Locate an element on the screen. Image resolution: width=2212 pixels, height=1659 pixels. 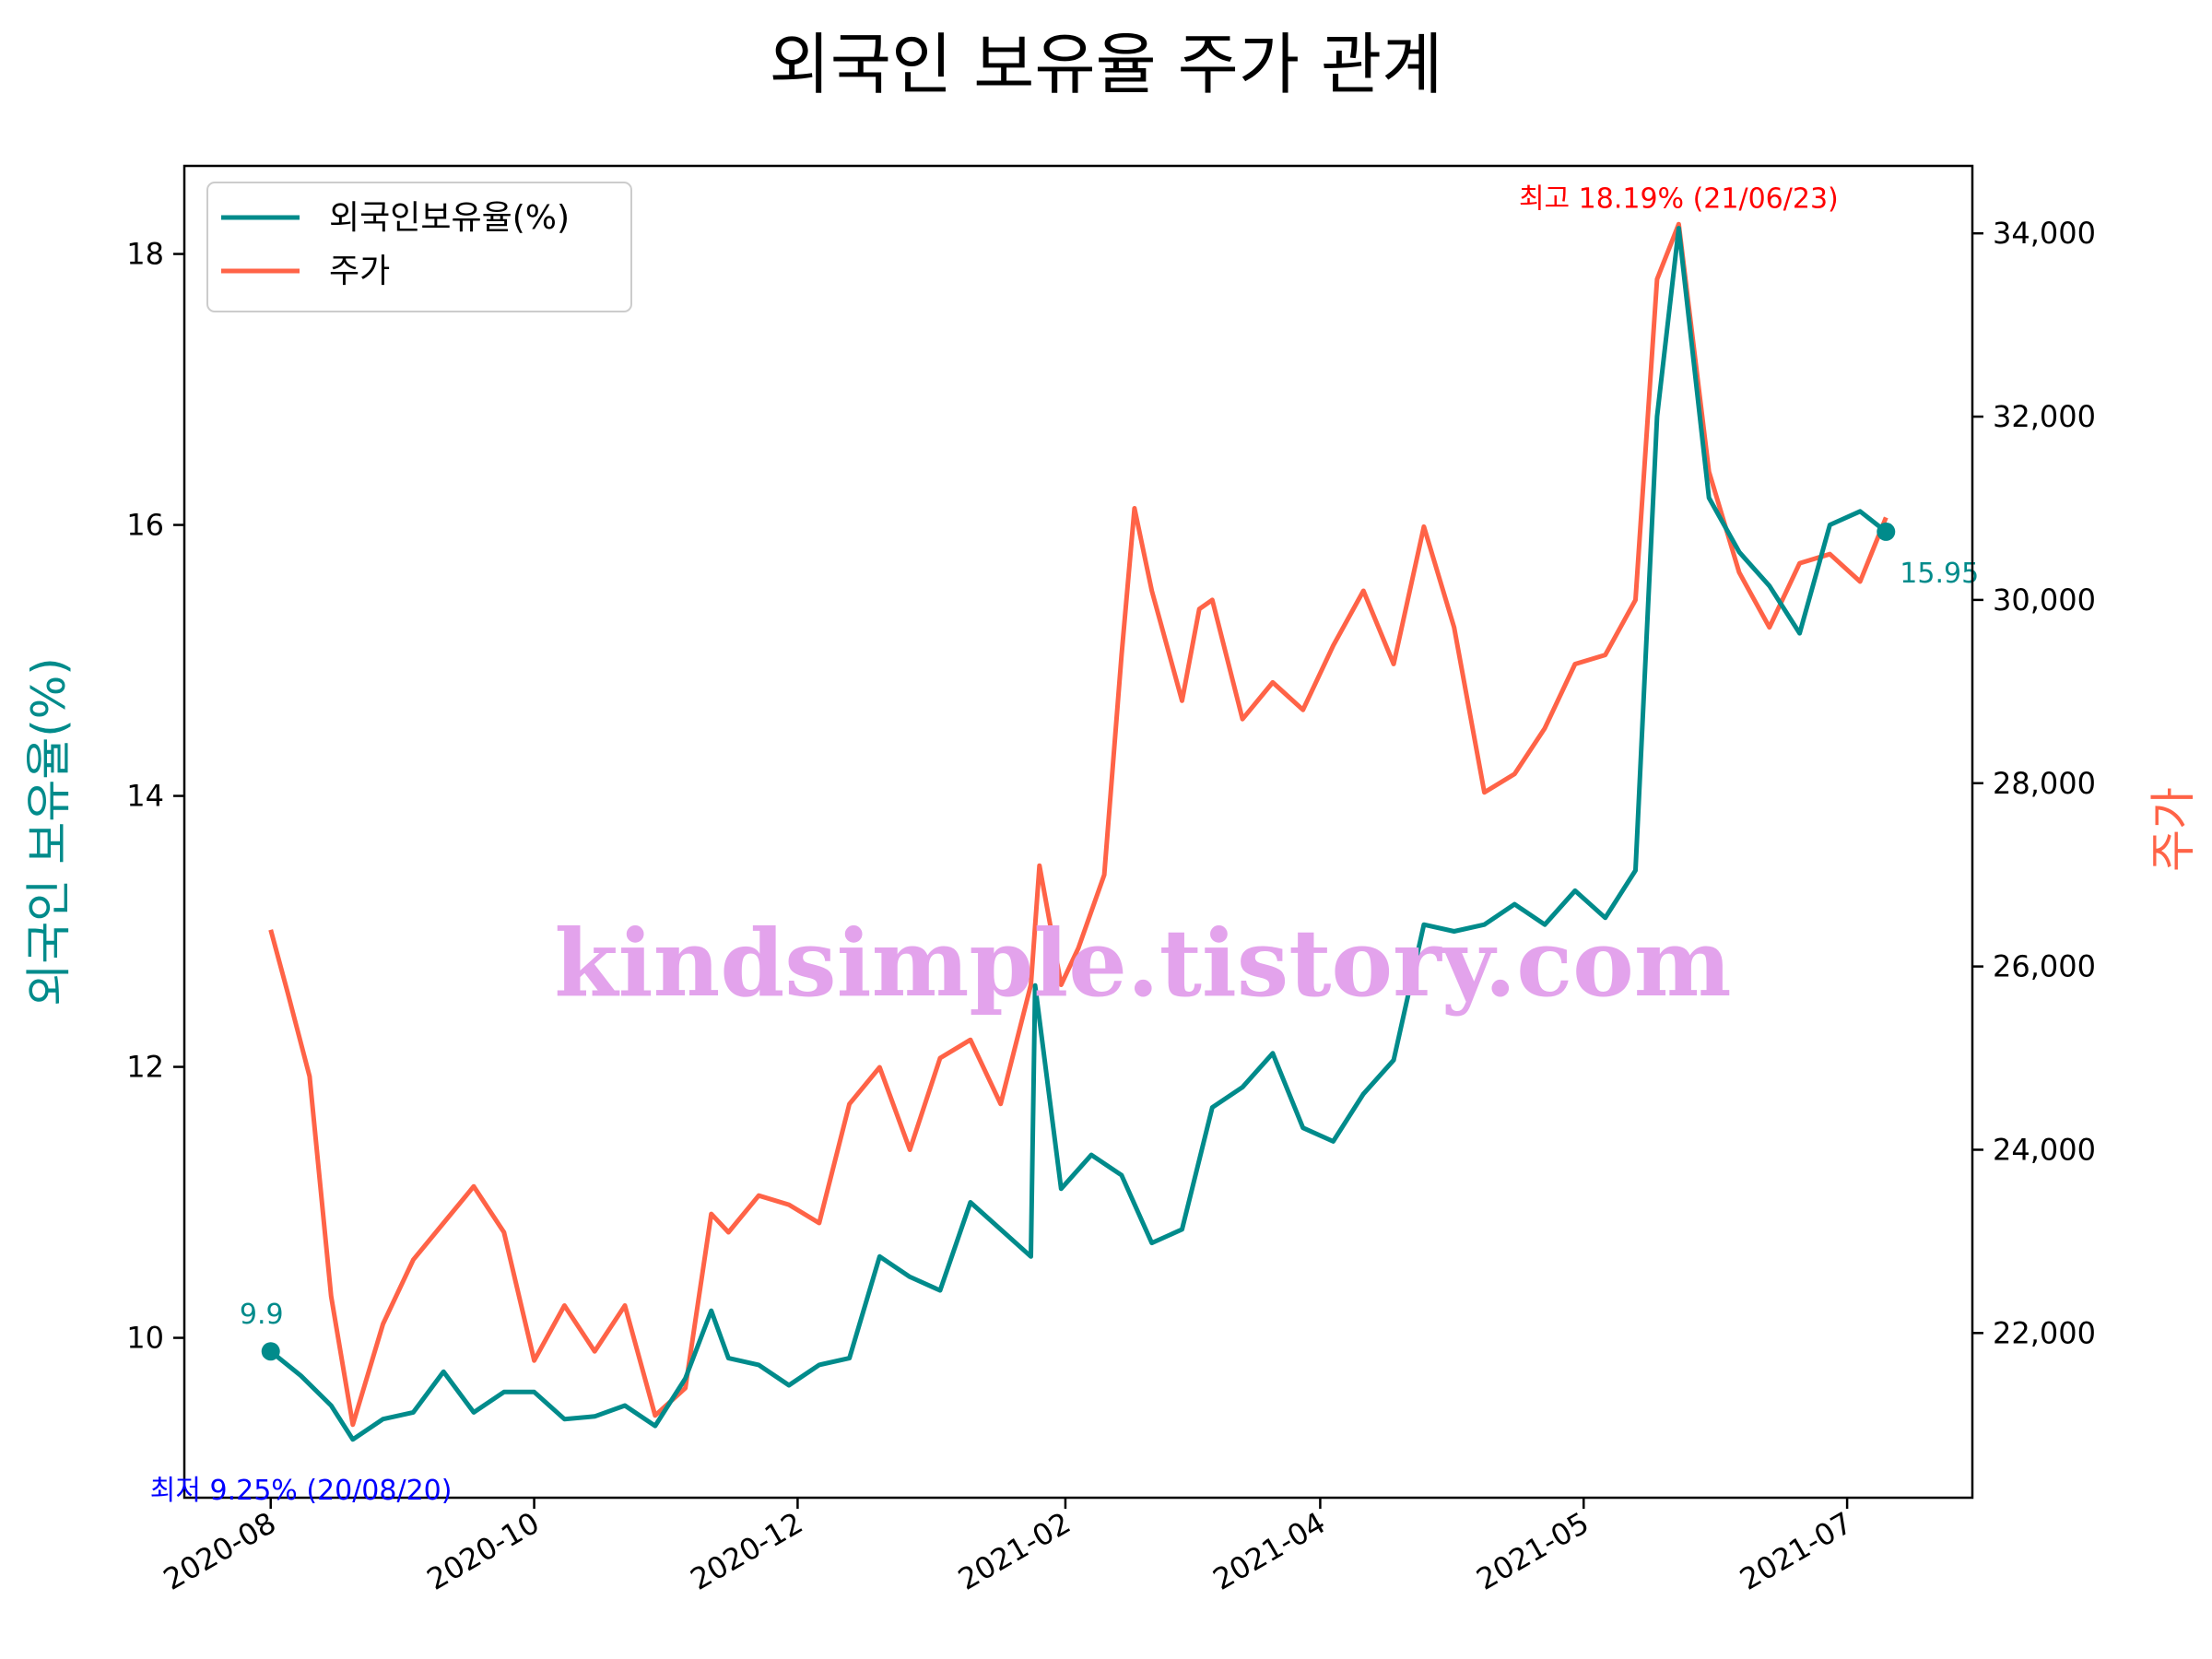
right-tick-label: 32,000 is located at coordinates (2044, 416).